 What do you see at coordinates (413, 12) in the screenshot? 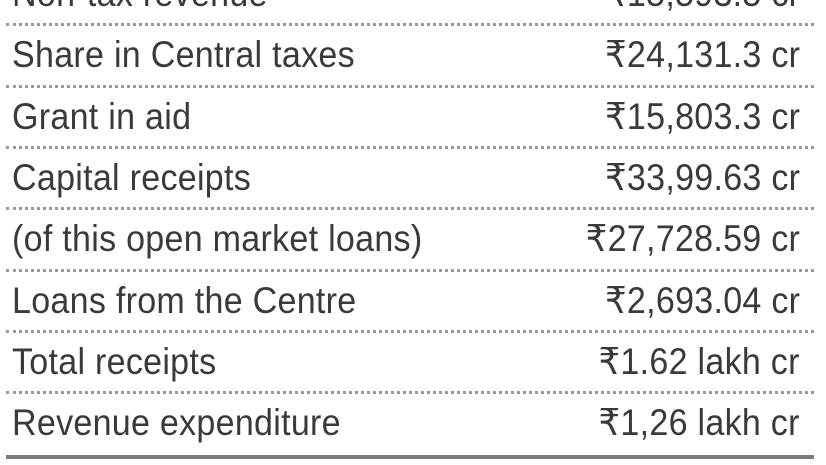
I see `table-row: Non-tax revenue ₹15,593.5 cr` at bounding box center [413, 12].